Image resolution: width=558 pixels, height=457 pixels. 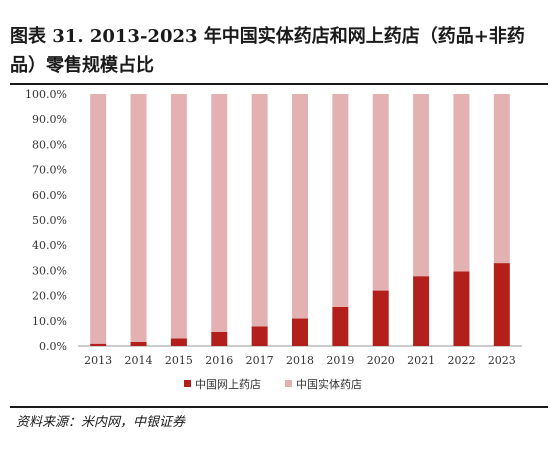 What do you see at coordinates (49, 296) in the screenshot?
I see `y-tick-label: 20.0%` at bounding box center [49, 296].